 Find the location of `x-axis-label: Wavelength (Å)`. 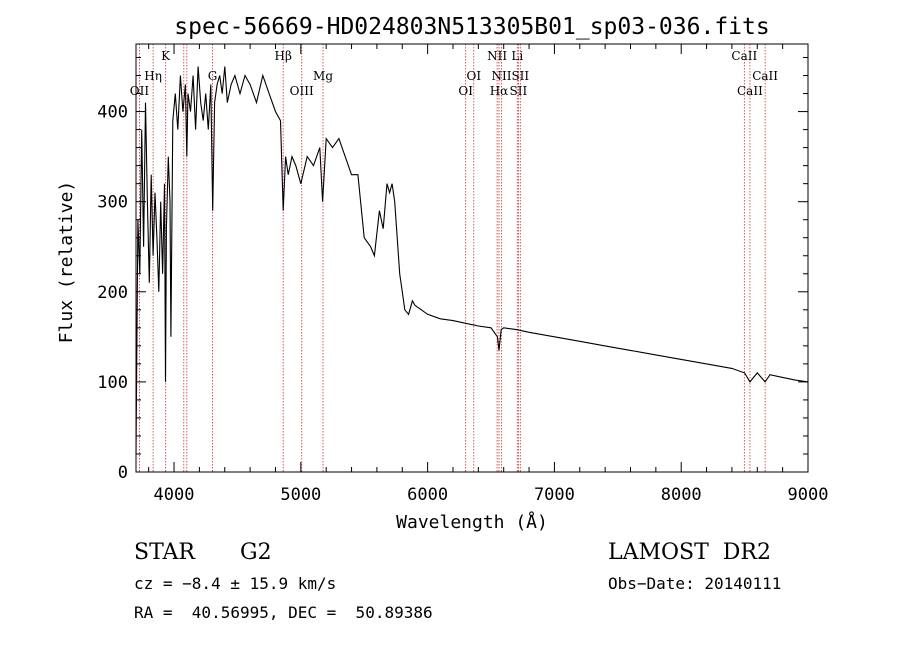

x-axis-label: Wavelength (Å) is located at coordinates (472, 522).